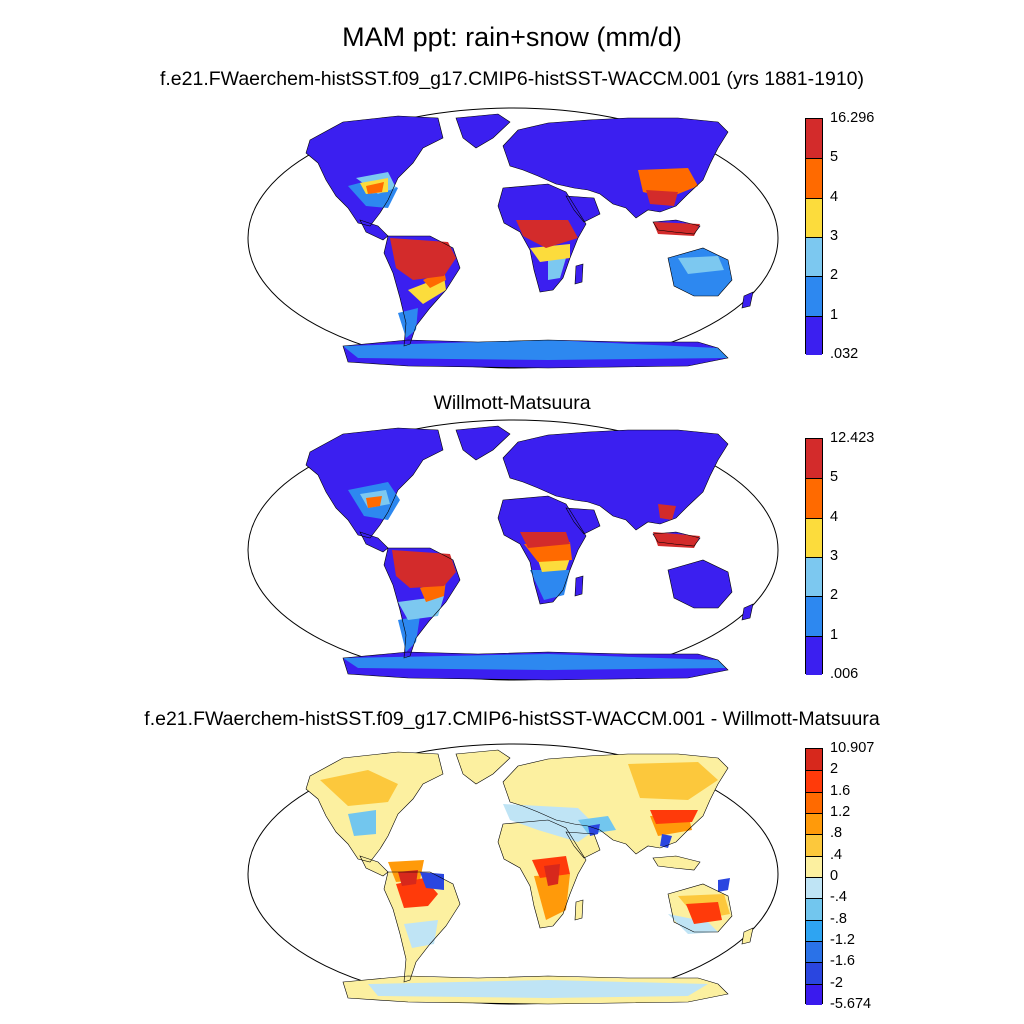  Describe the element at coordinates (842, 940) in the screenshot. I see `colorbar-label: -1.2` at that location.